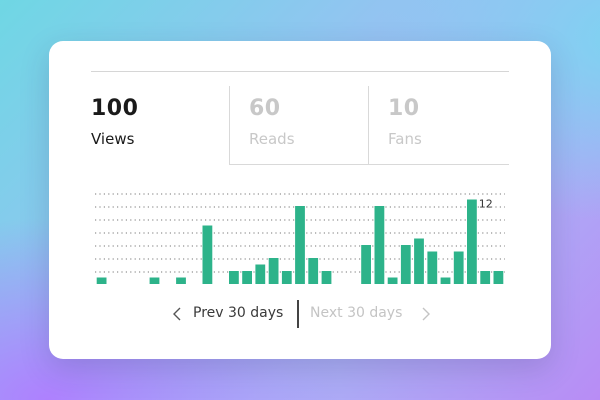 The width and height of the screenshot is (600, 400). I want to click on views-count: 100, so click(115, 108).